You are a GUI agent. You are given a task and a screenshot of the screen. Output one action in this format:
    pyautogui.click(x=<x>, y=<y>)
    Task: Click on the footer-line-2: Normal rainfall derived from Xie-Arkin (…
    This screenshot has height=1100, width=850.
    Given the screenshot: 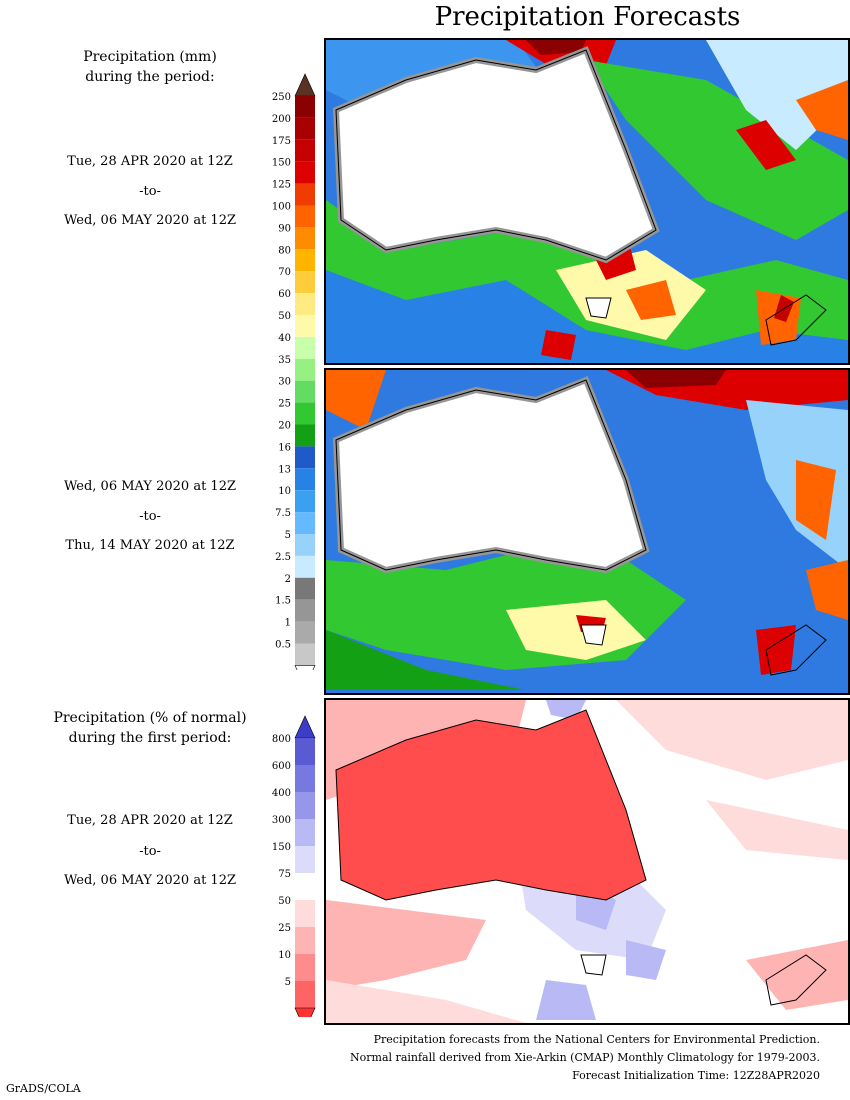 What is the action you would take?
    pyautogui.click(x=585, y=1057)
    